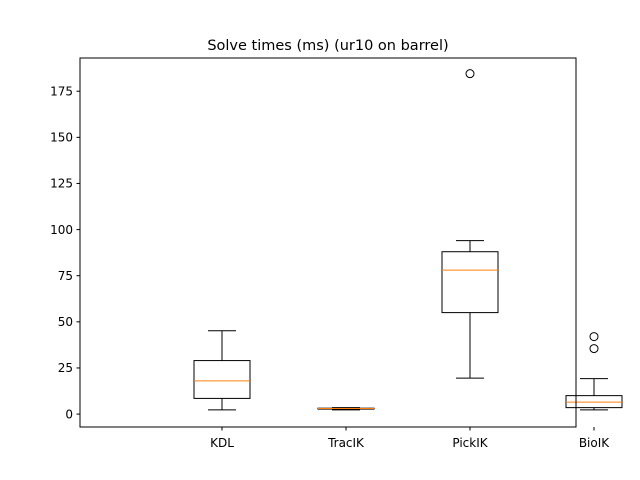 The width and height of the screenshot is (640, 480). I want to click on y-tick-label: 175, so click(61, 91).